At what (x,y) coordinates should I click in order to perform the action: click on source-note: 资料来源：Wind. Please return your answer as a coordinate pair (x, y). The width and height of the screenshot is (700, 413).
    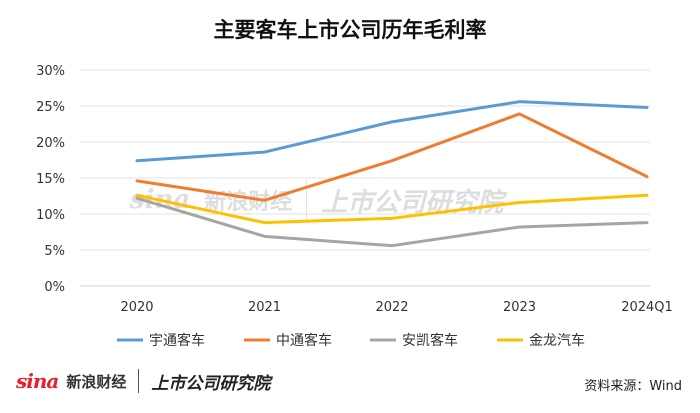
    Looking at the image, I should click on (633, 386).